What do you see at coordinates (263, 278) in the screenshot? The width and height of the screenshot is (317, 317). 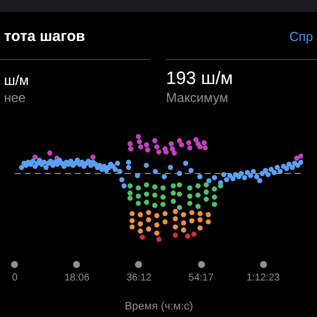 I see `x-tick-label: 1:12:23` at bounding box center [263, 278].